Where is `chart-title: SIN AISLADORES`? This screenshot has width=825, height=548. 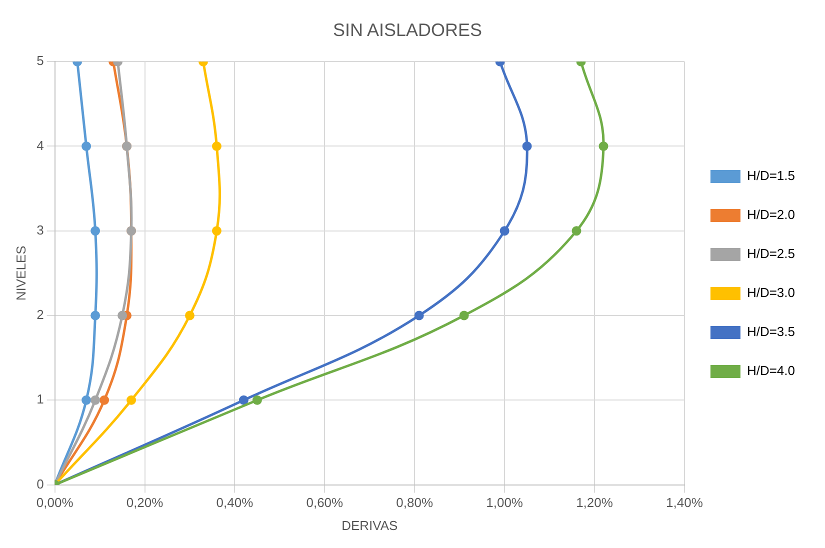 chart-title: SIN AISLADORES is located at coordinates (407, 30).